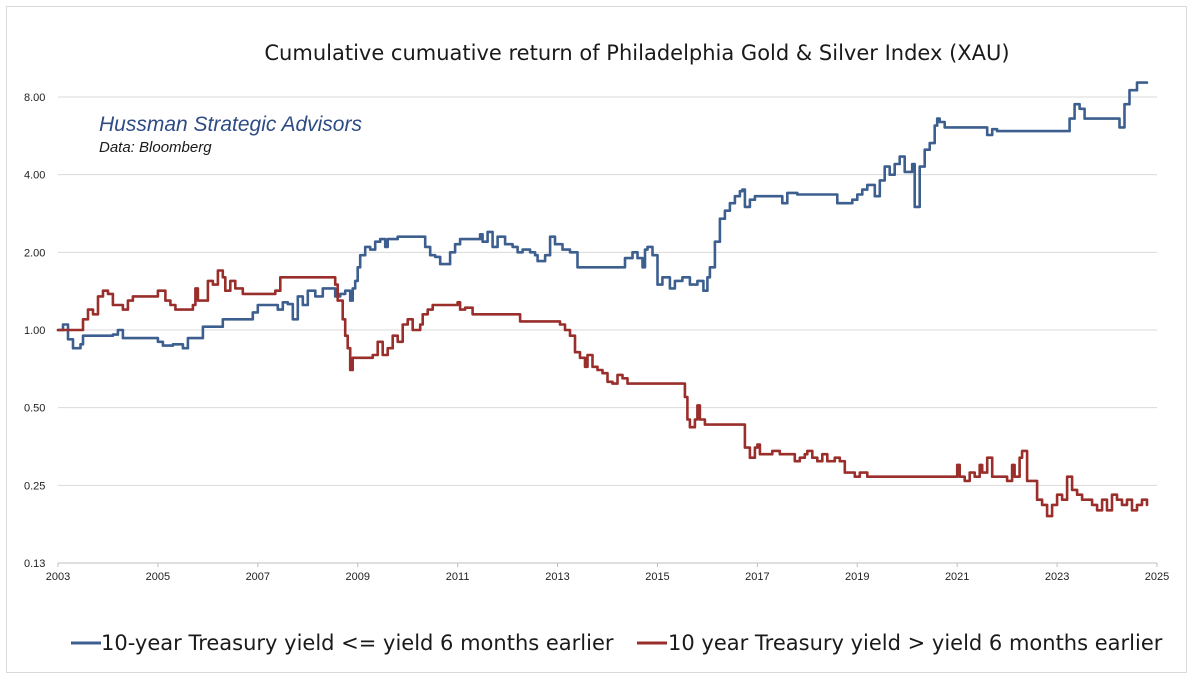 This screenshot has width=1195, height=681. Describe the element at coordinates (34, 564) in the screenshot. I see `y-tick-label: 0.13` at that location.